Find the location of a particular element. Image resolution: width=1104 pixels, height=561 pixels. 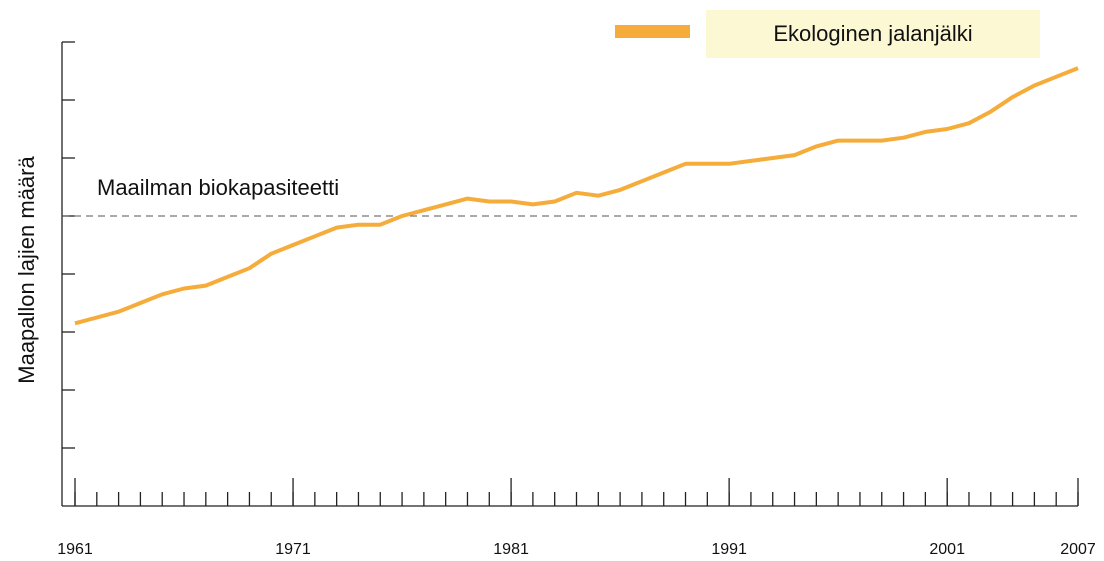

x-tick-label: 1961 is located at coordinates (75, 549).